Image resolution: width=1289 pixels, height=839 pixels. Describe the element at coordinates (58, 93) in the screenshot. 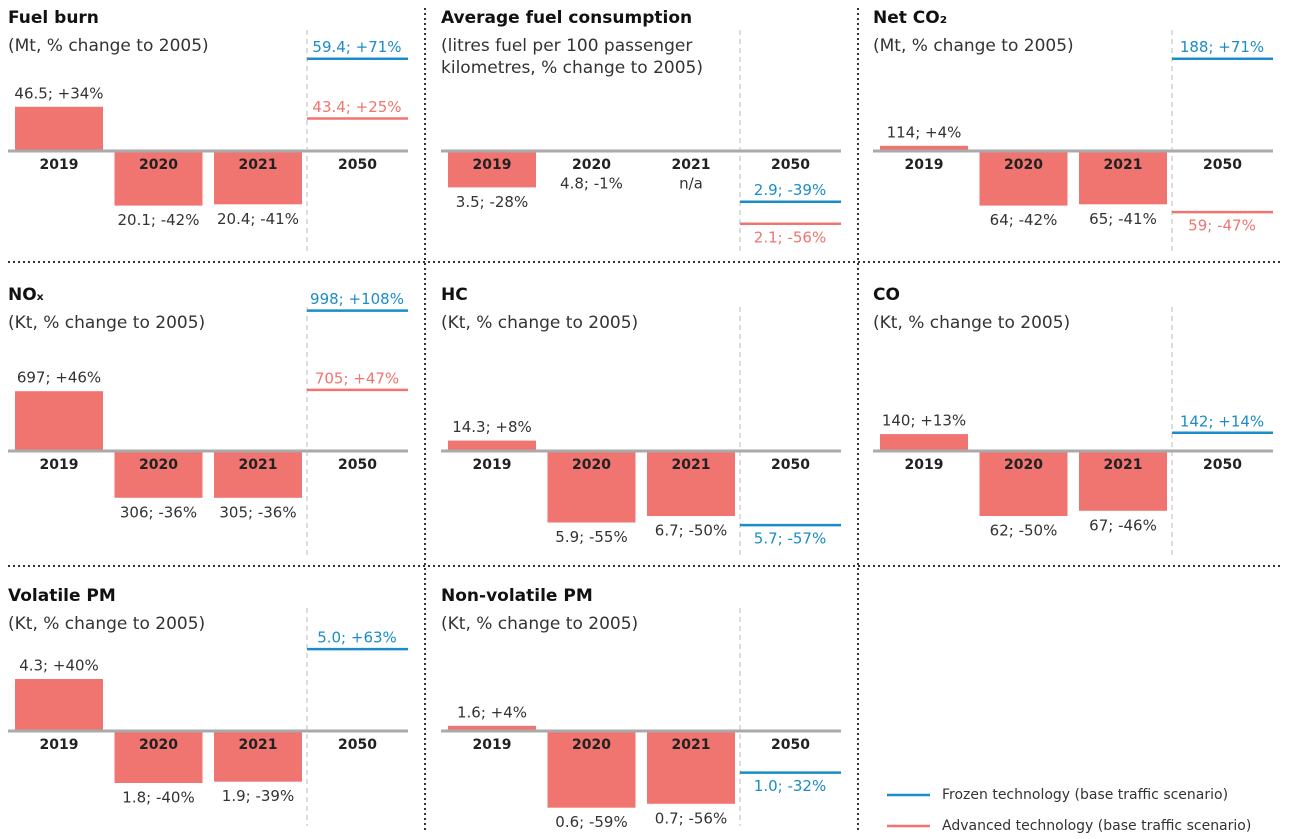

I see `value-label: 46.5; +34%` at that location.